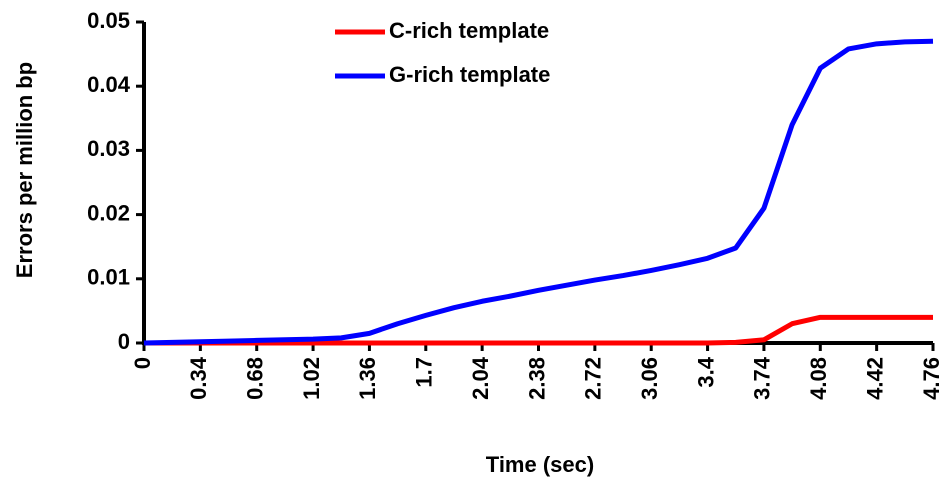 The height and width of the screenshot is (486, 941). I want to click on x-tick-label: 3.74, so click(762, 378).